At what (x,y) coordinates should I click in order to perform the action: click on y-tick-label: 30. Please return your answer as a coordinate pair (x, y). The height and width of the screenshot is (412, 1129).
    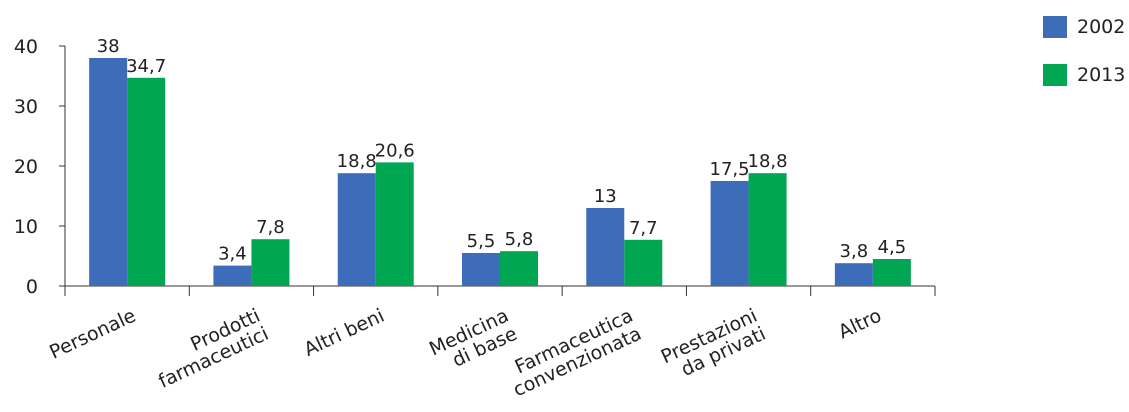
    Looking at the image, I should click on (26, 107).